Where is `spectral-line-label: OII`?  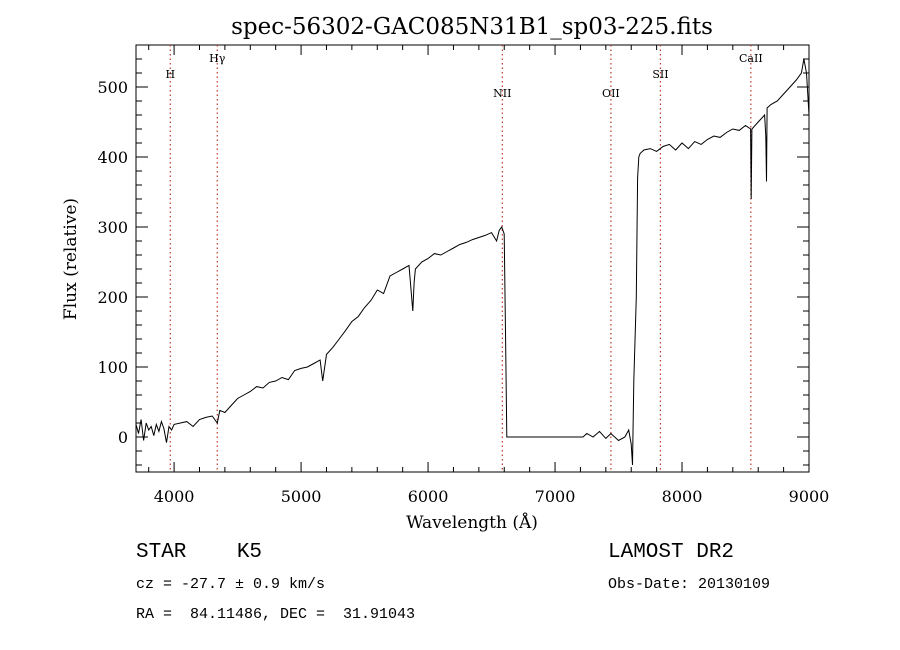 spectral-line-label: OII is located at coordinates (611, 93).